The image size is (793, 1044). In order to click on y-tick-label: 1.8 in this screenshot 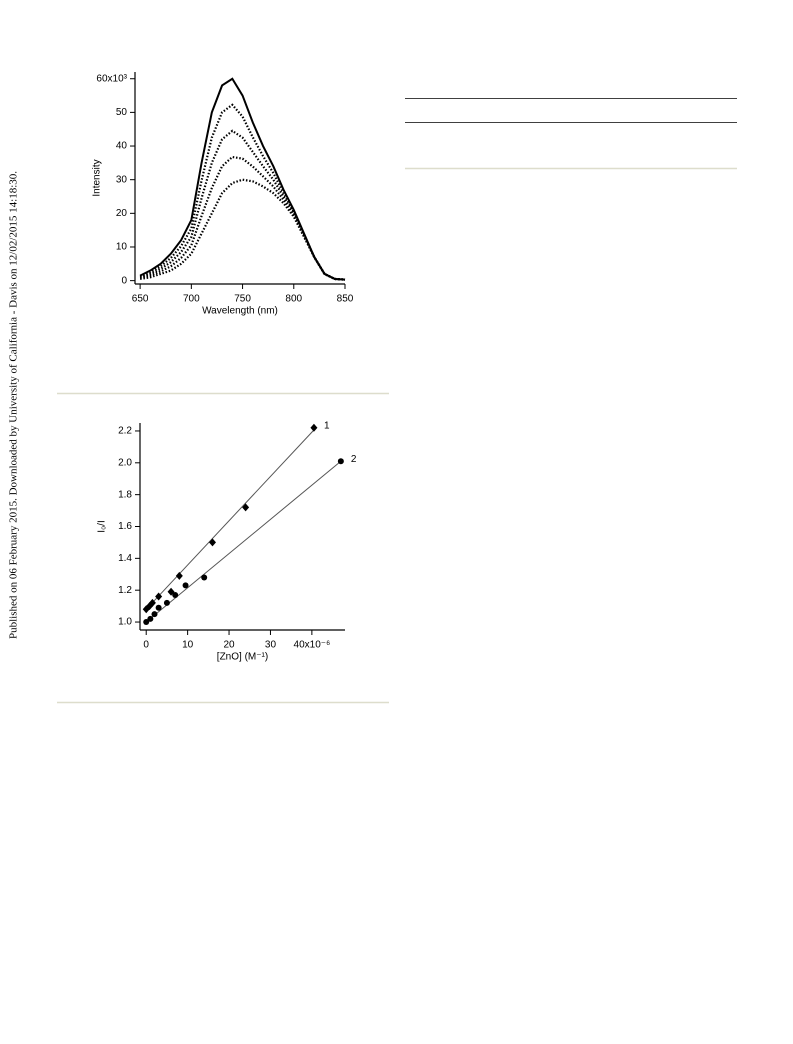, I will do `click(125, 494)`.